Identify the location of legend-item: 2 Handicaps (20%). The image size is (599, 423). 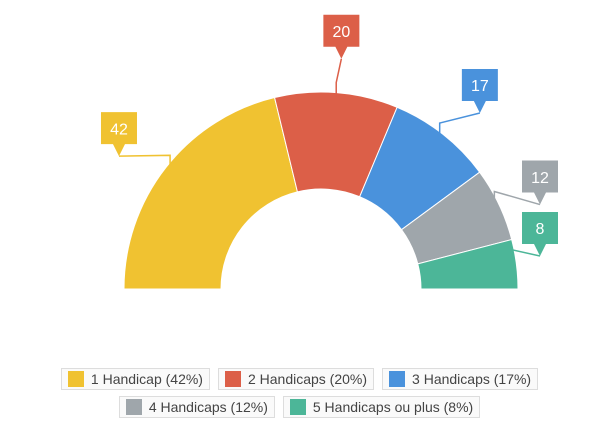
(296, 379).